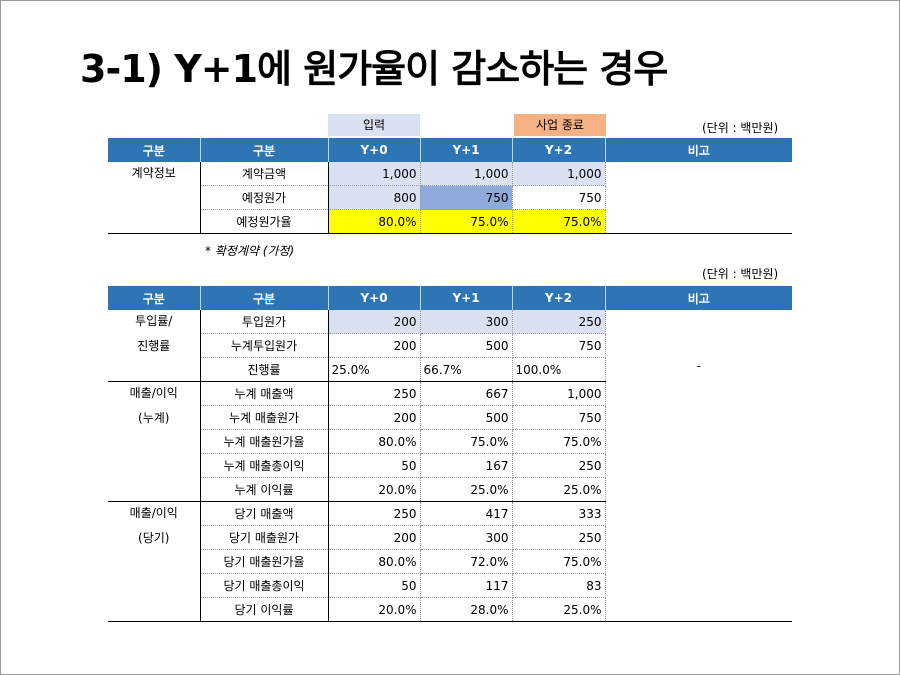 Image resolution: width=900 pixels, height=675 pixels. What do you see at coordinates (154, 321) in the screenshot?
I see `category-line: 투입률/` at bounding box center [154, 321].